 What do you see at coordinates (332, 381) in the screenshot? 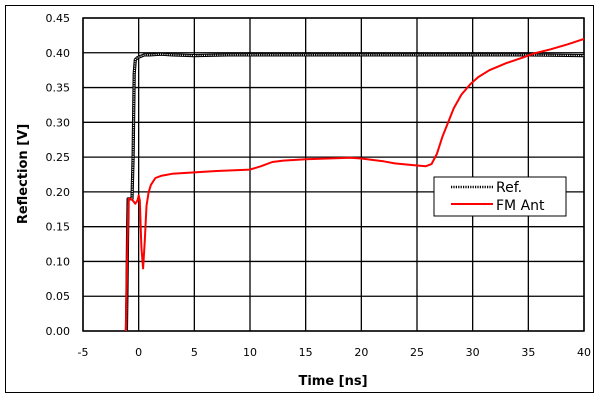
I see `x-axis-title: Time [ns]` at bounding box center [332, 381].